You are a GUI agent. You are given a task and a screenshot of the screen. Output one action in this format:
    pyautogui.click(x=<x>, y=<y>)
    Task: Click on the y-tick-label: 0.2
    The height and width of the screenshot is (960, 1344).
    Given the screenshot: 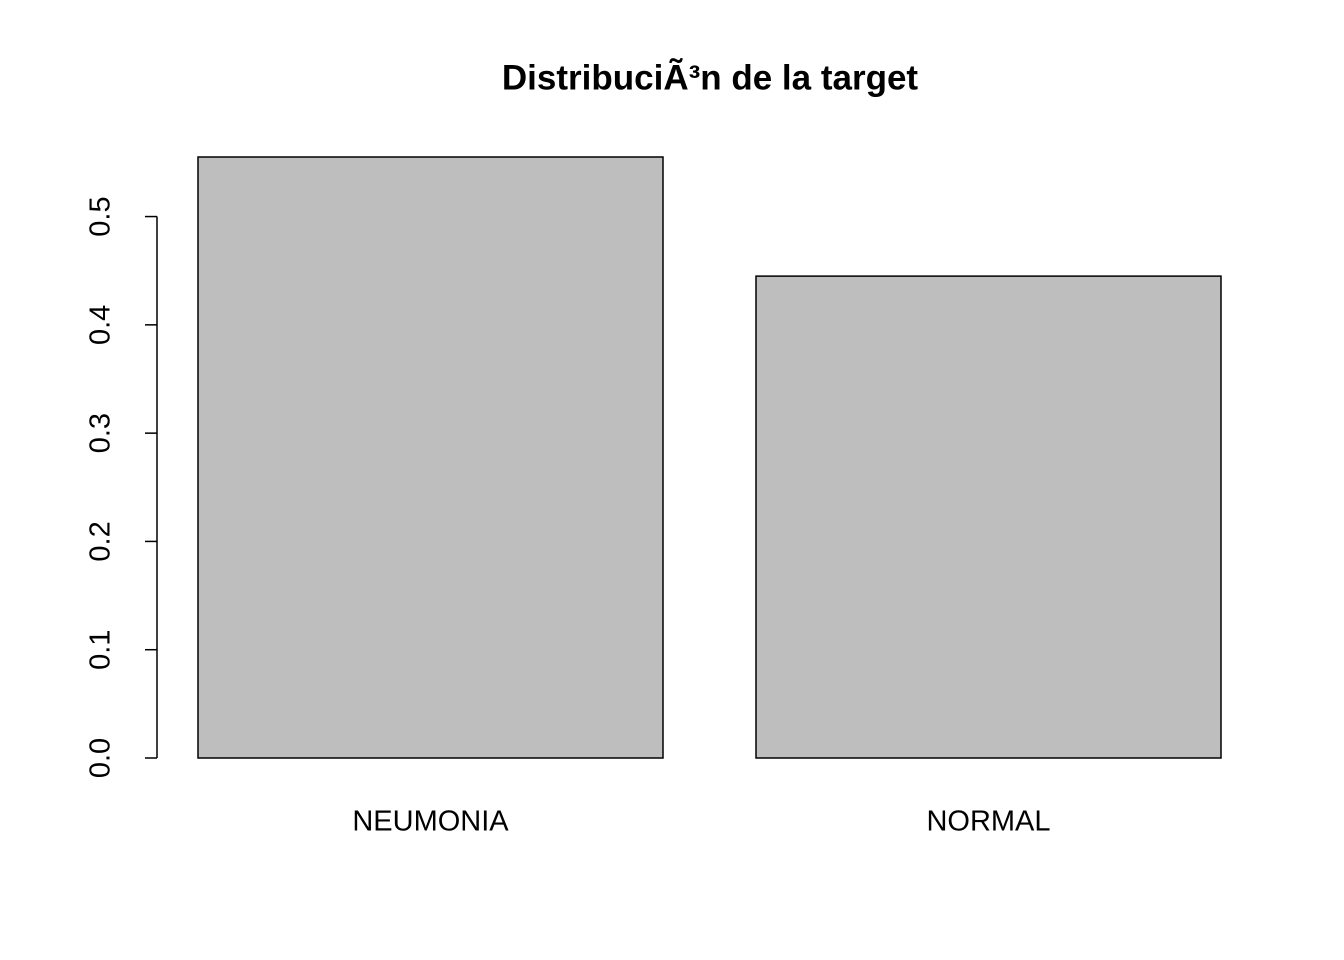 What is the action you would take?
    pyautogui.click(x=101, y=541)
    